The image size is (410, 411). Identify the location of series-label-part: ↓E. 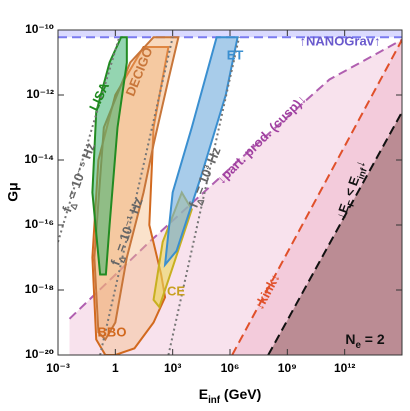
(342, 212).